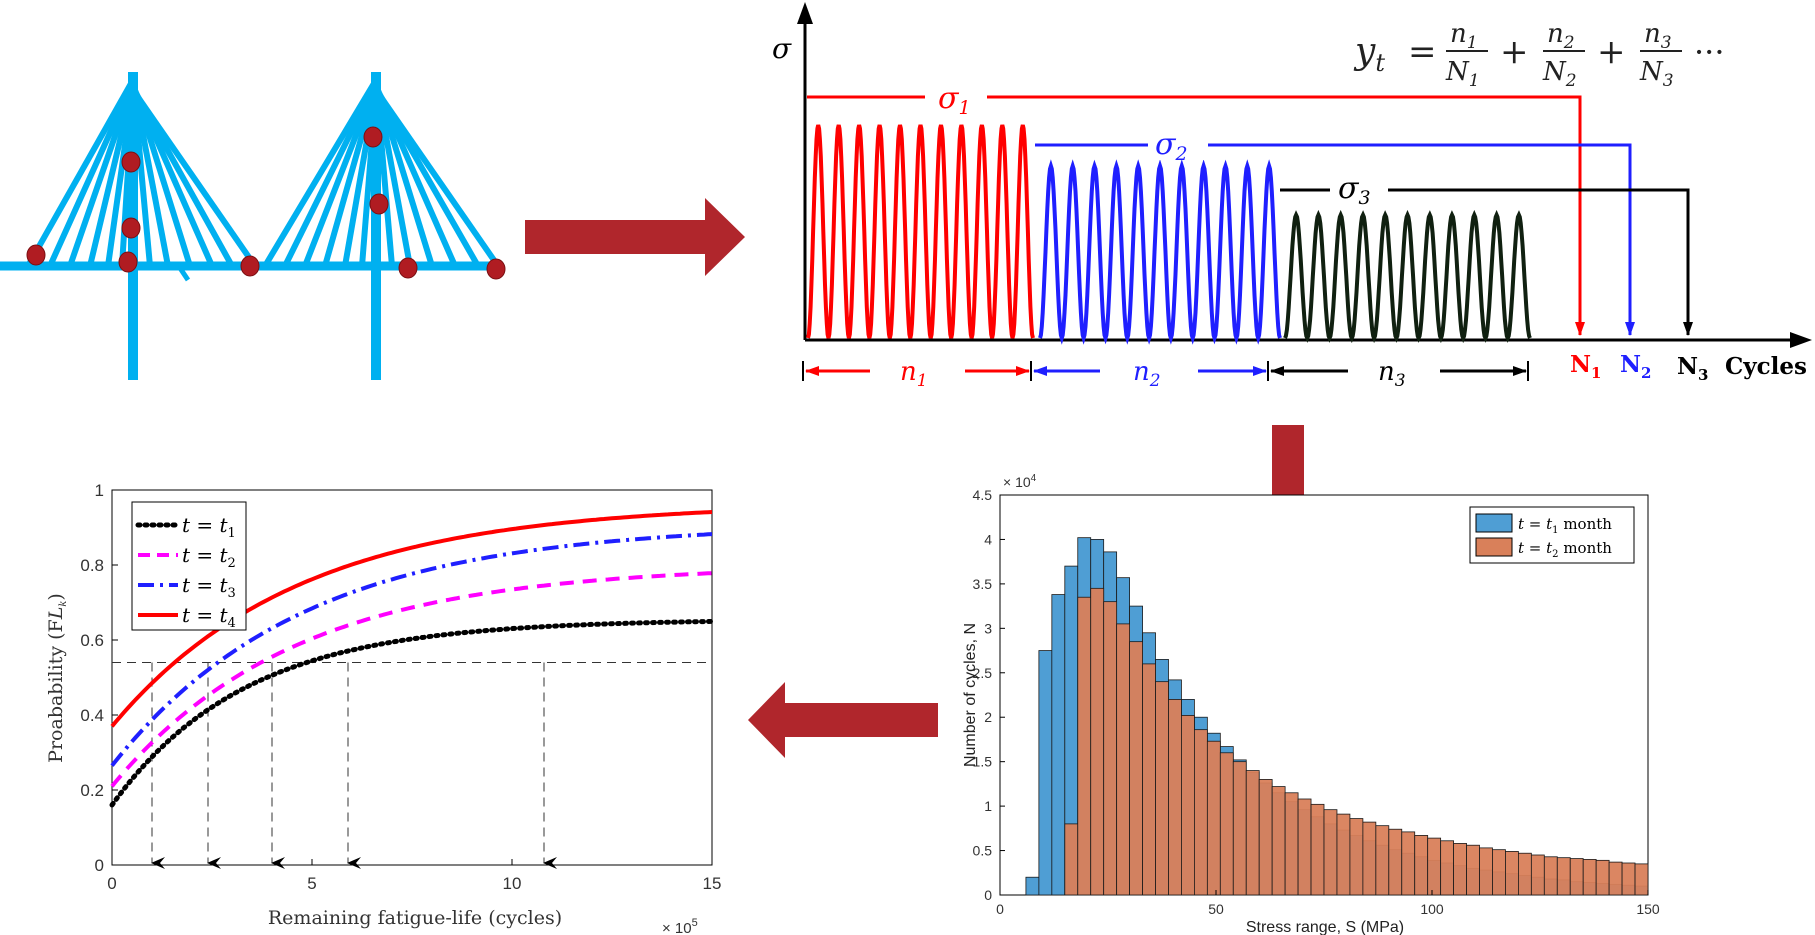 The width and height of the screenshot is (1815, 935). Describe the element at coordinates (209, 587) in the screenshot. I see `legend-label-curve-3: t = t3` at that location.